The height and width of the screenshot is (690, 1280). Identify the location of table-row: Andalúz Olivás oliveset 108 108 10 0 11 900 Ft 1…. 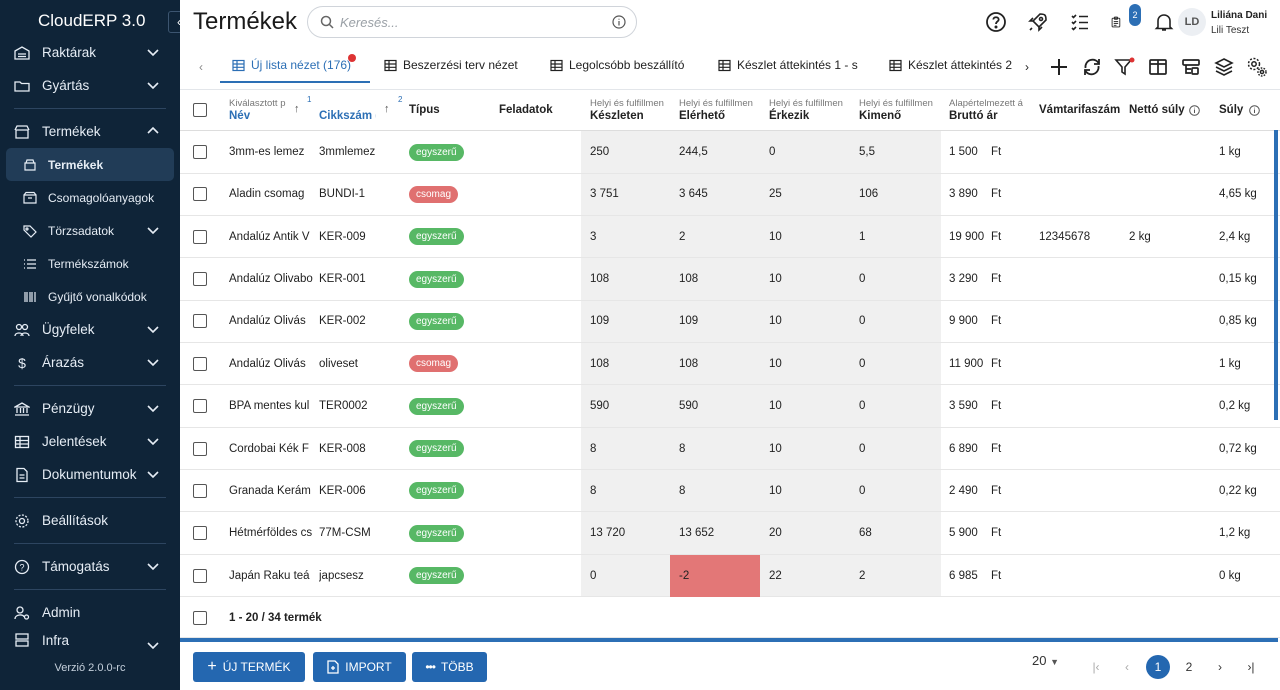
(730, 364).